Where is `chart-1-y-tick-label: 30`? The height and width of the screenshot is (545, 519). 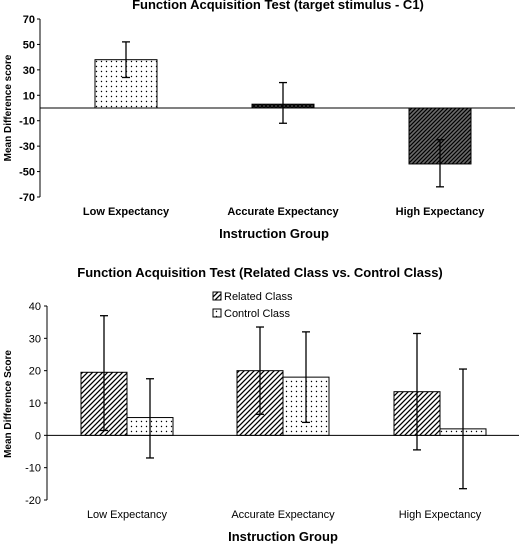 chart-1-y-tick-label: 30 is located at coordinates (29, 71).